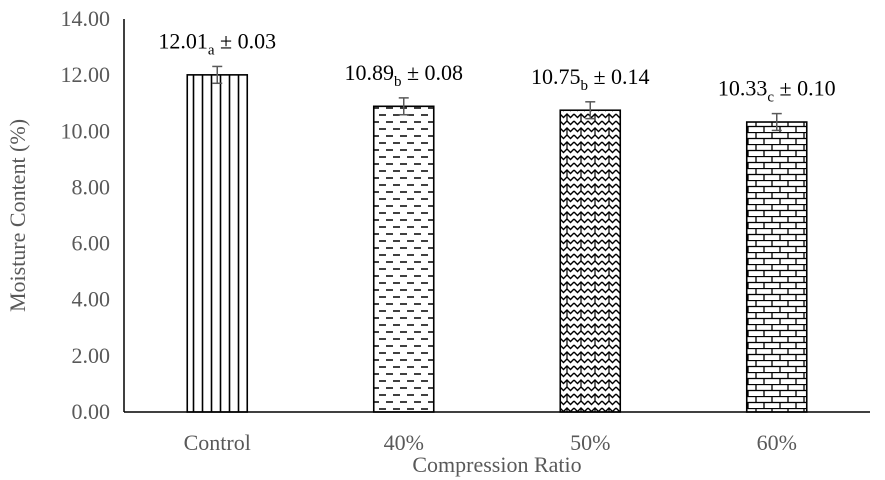 This screenshot has width=885, height=480. What do you see at coordinates (217, 43) in the screenshot?
I see `data-label: 12.01a ± 0.03` at bounding box center [217, 43].